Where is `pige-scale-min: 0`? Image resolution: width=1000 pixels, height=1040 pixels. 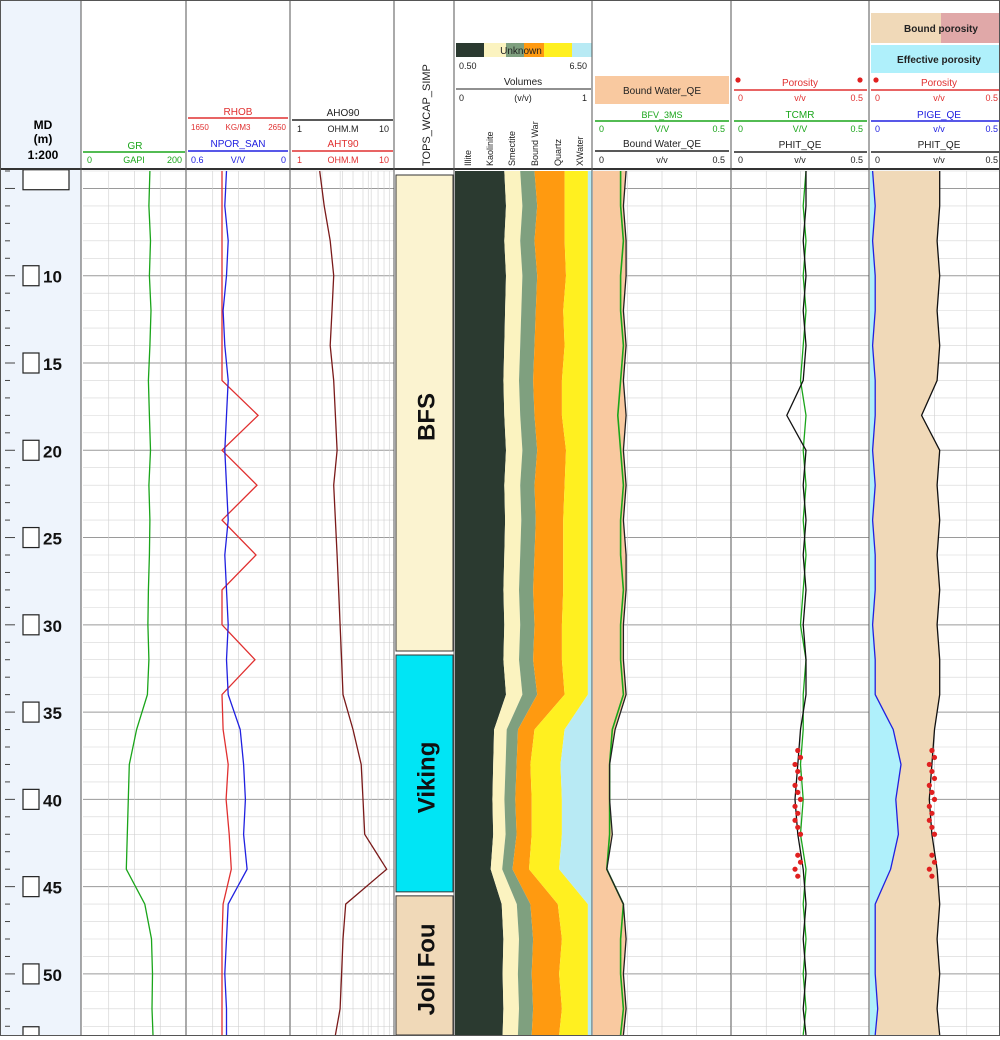
pige-scale-min: 0 is located at coordinates (877, 129).